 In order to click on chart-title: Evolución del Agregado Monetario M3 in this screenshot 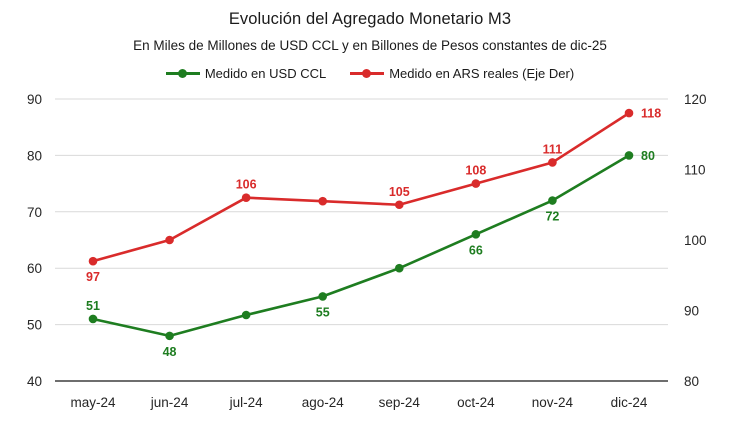, I will do `click(370, 19)`.